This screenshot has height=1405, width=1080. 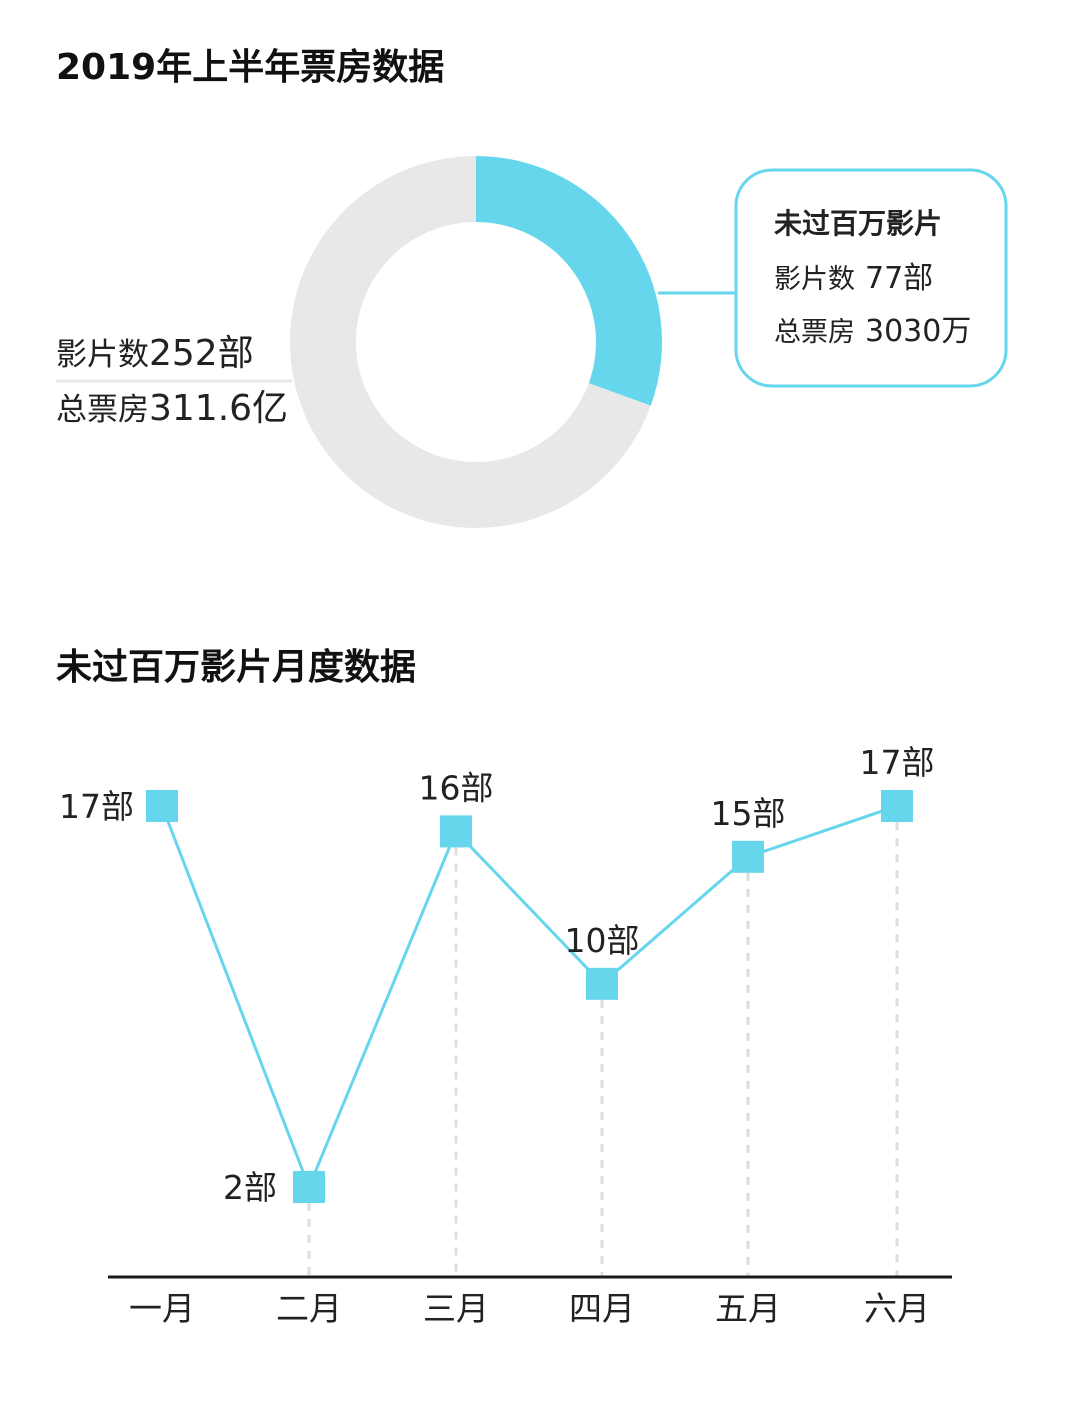 I want to click on overview-title: 2019年上半年票房数据, so click(x=250, y=67).